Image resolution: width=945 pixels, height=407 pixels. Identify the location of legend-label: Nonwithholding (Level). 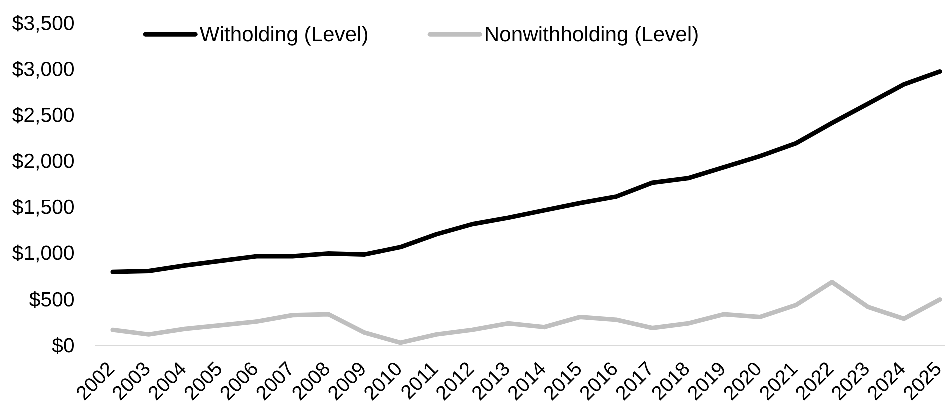
(592, 36).